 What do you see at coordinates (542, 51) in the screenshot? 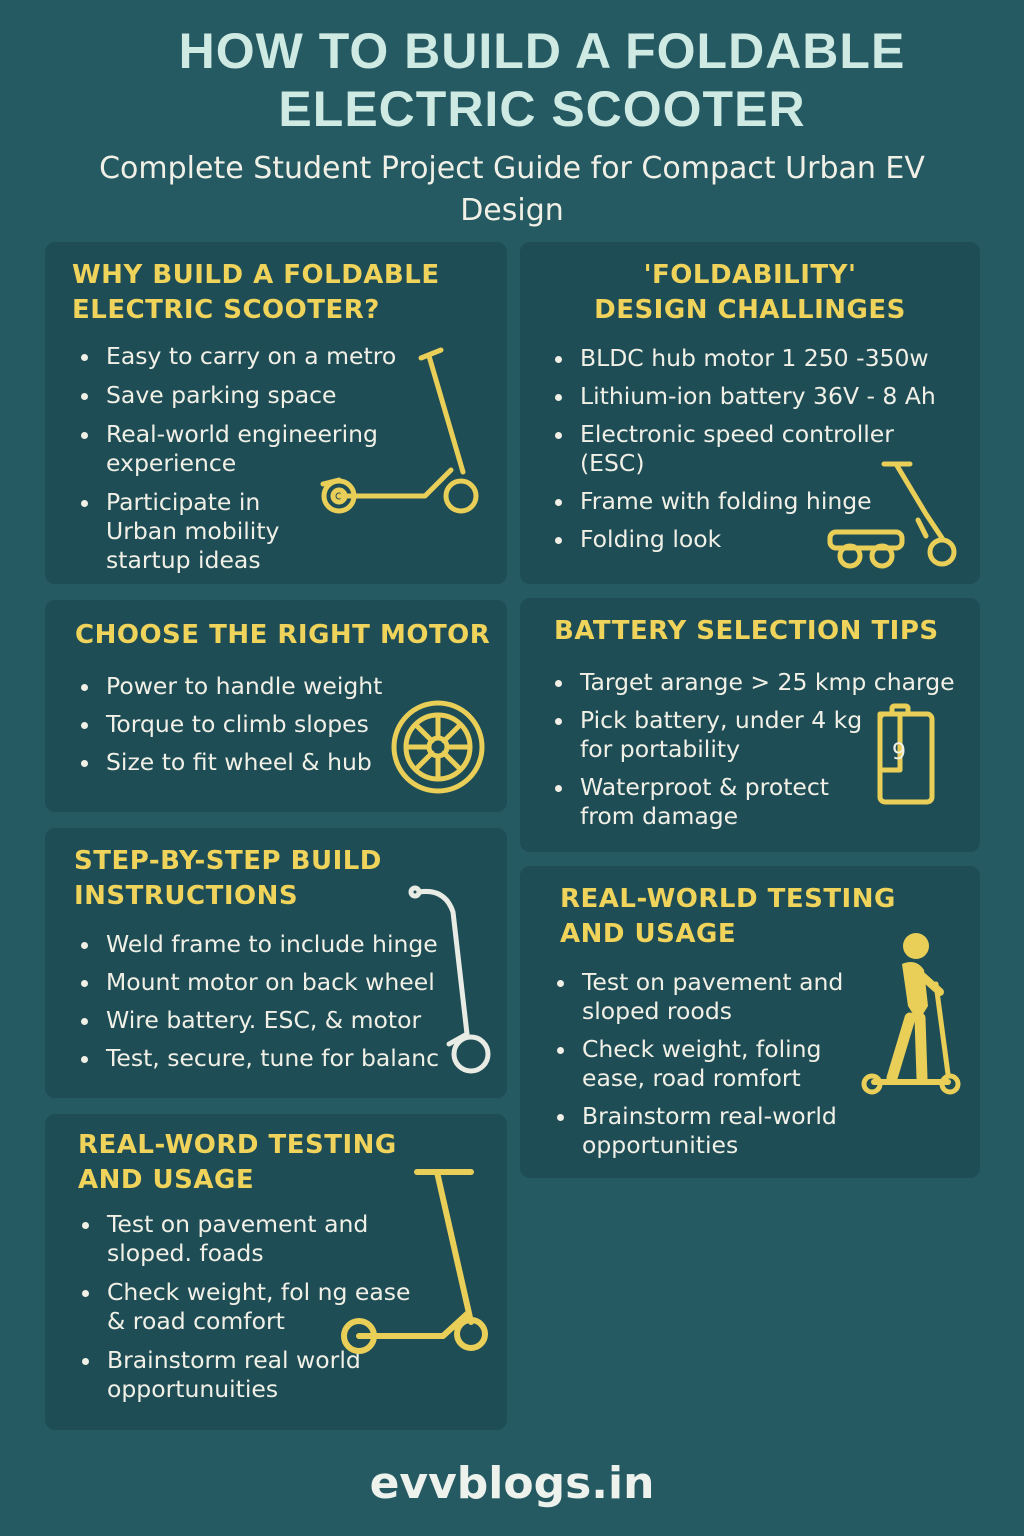
I see `title-line-1: HOW TO BUILD A FOLDABLE` at bounding box center [542, 51].